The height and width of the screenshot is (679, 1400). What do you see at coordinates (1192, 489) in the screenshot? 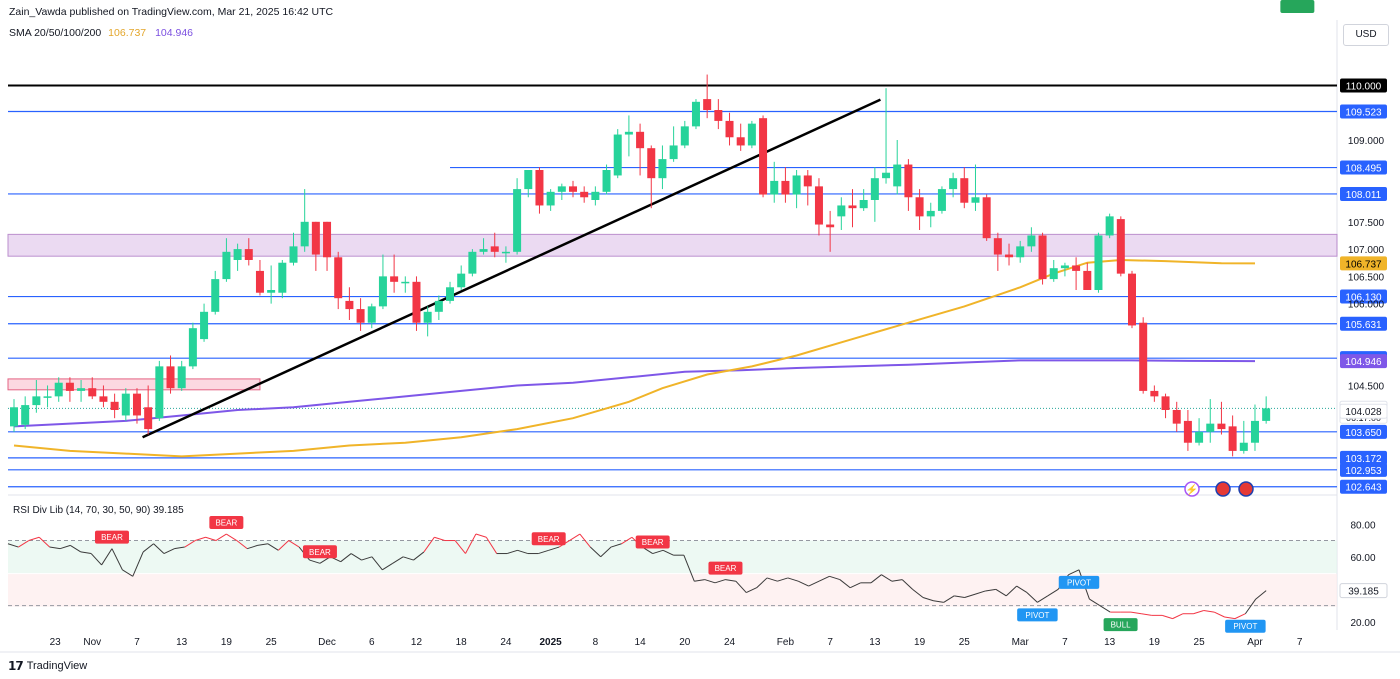
I see `event-bolt-icon` at bounding box center [1192, 489].